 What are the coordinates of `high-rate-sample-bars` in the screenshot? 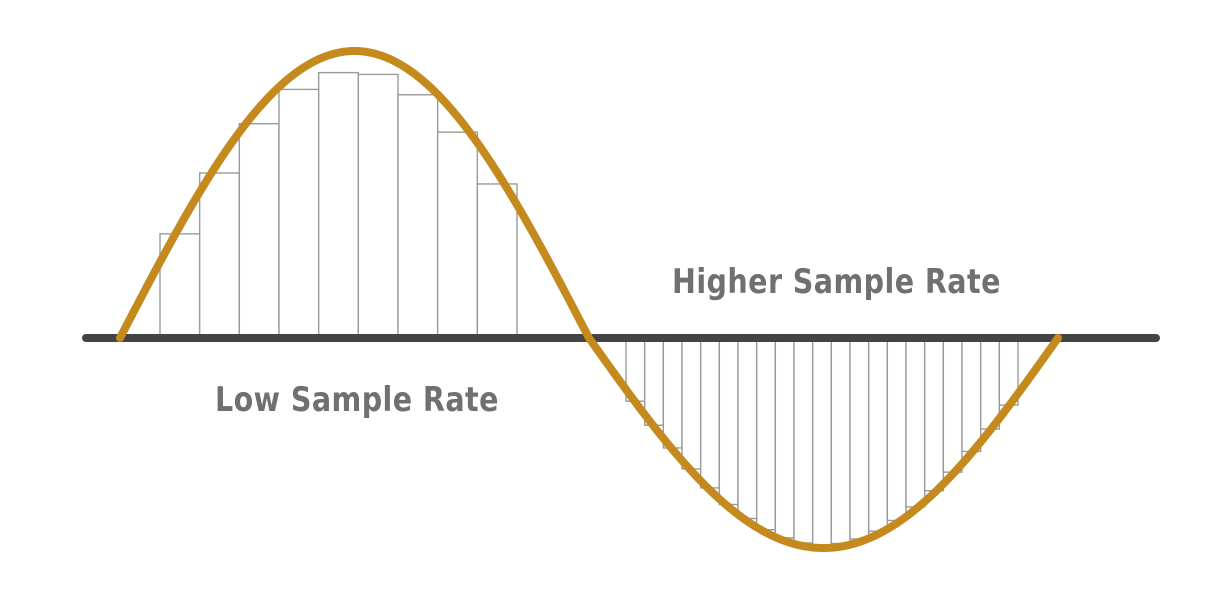 It's located at (822, 441).